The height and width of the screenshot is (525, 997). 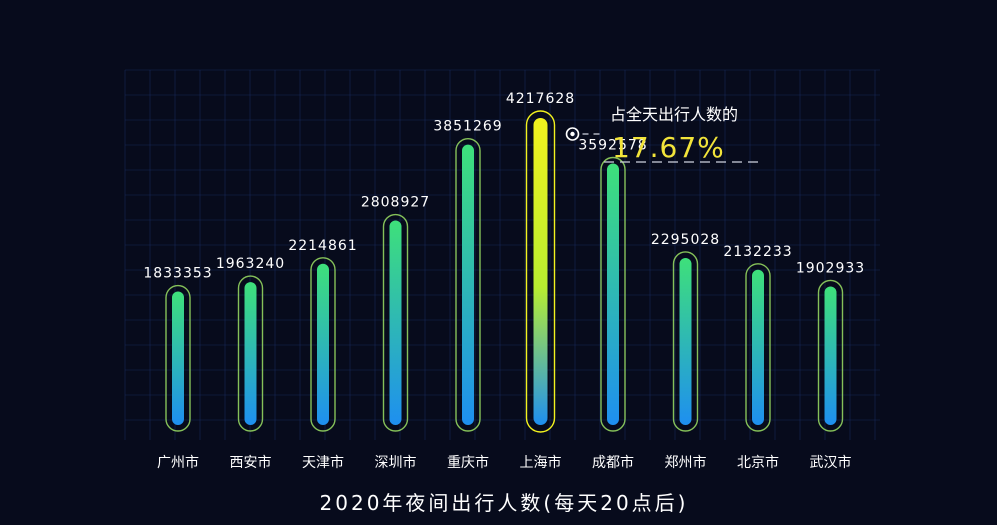 I want to click on bar-value-label: 3592578, so click(x=612, y=145).